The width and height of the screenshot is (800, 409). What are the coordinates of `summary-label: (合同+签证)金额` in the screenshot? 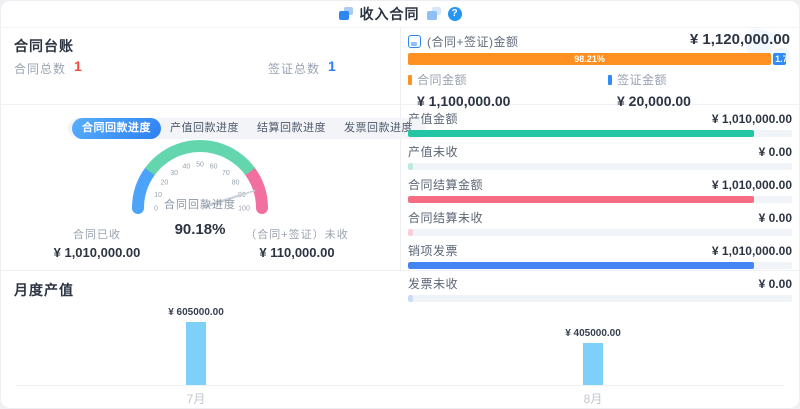 It's located at (473, 42).